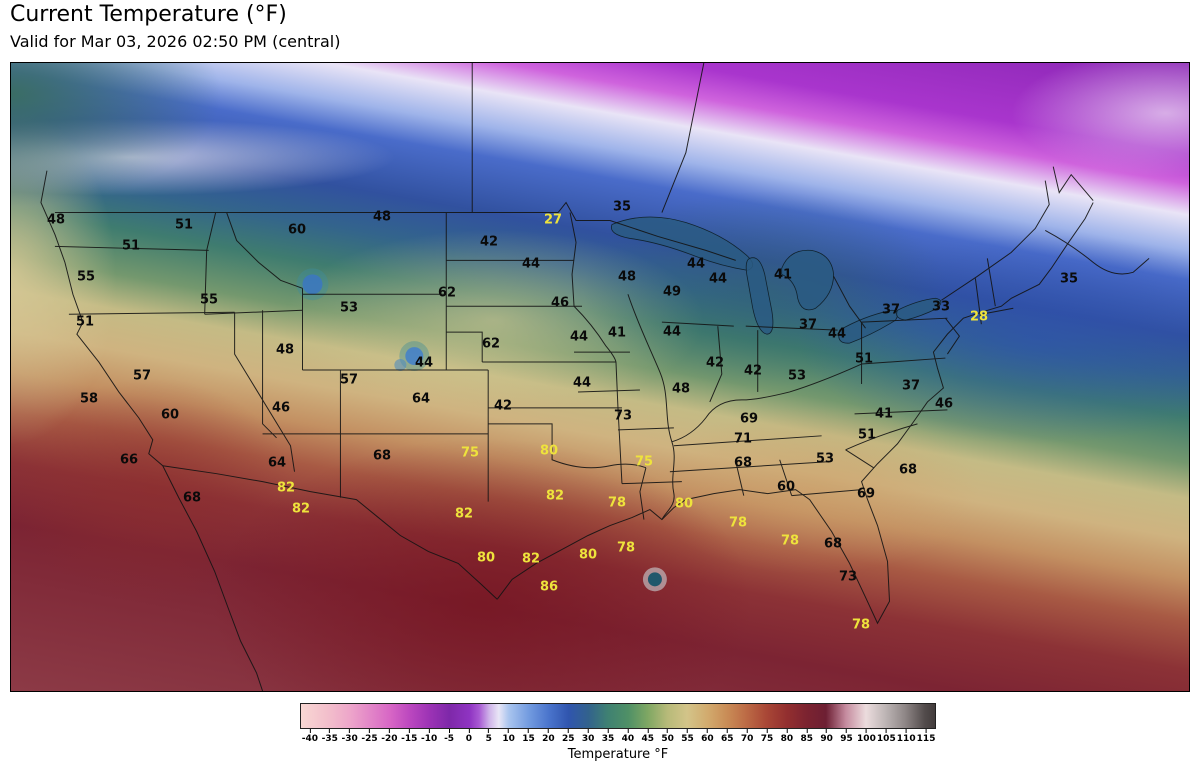  Describe the element at coordinates (743, 439) in the screenshot. I see `station-temp-label: 71` at that location.